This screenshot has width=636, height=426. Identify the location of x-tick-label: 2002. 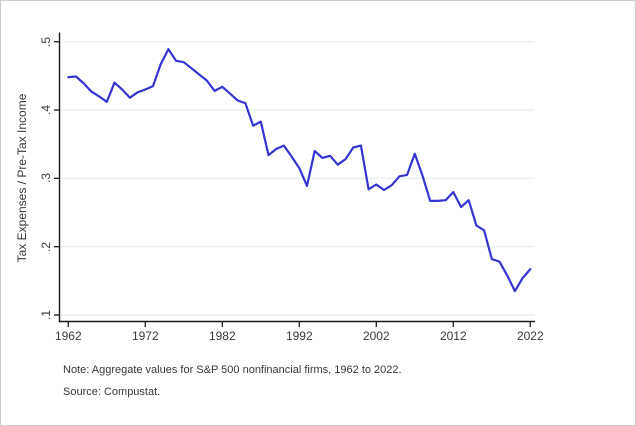
(376, 336).